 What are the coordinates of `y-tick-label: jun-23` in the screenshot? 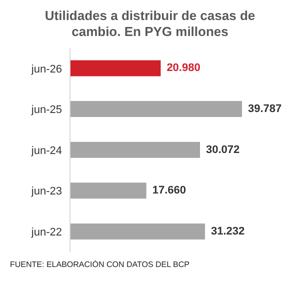 It's located at (46, 192).